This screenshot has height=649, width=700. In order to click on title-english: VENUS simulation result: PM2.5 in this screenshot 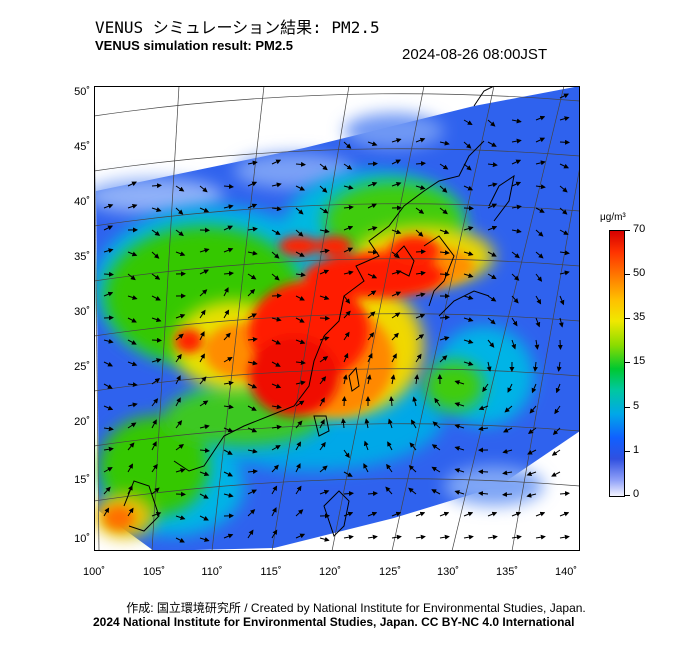, I will do `click(194, 45)`.